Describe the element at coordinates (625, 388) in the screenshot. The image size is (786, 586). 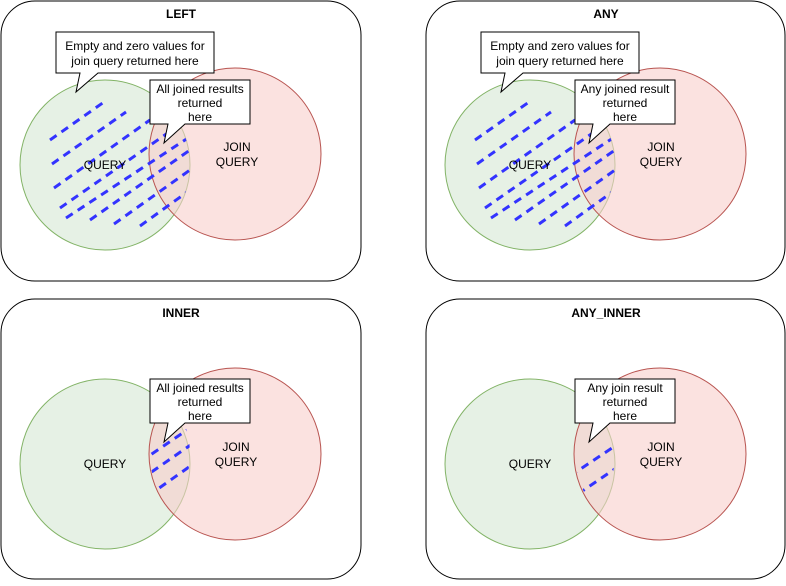
I see `callout-line1: Any join result` at that location.